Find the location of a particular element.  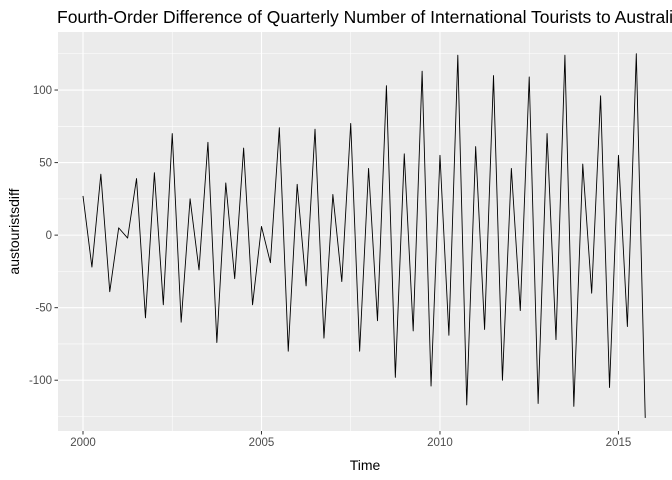

x-tick-label: 2000 is located at coordinates (83, 443).